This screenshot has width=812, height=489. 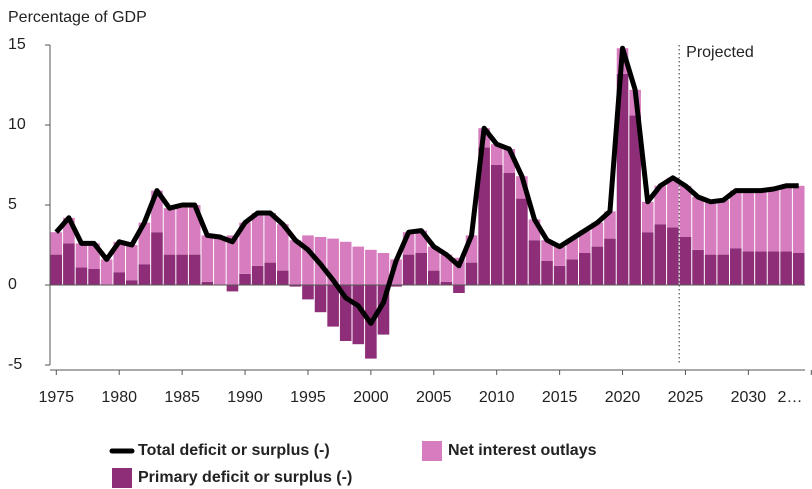 What do you see at coordinates (56, 397) in the screenshot?
I see `x-tick-label: 1975` at bounding box center [56, 397].